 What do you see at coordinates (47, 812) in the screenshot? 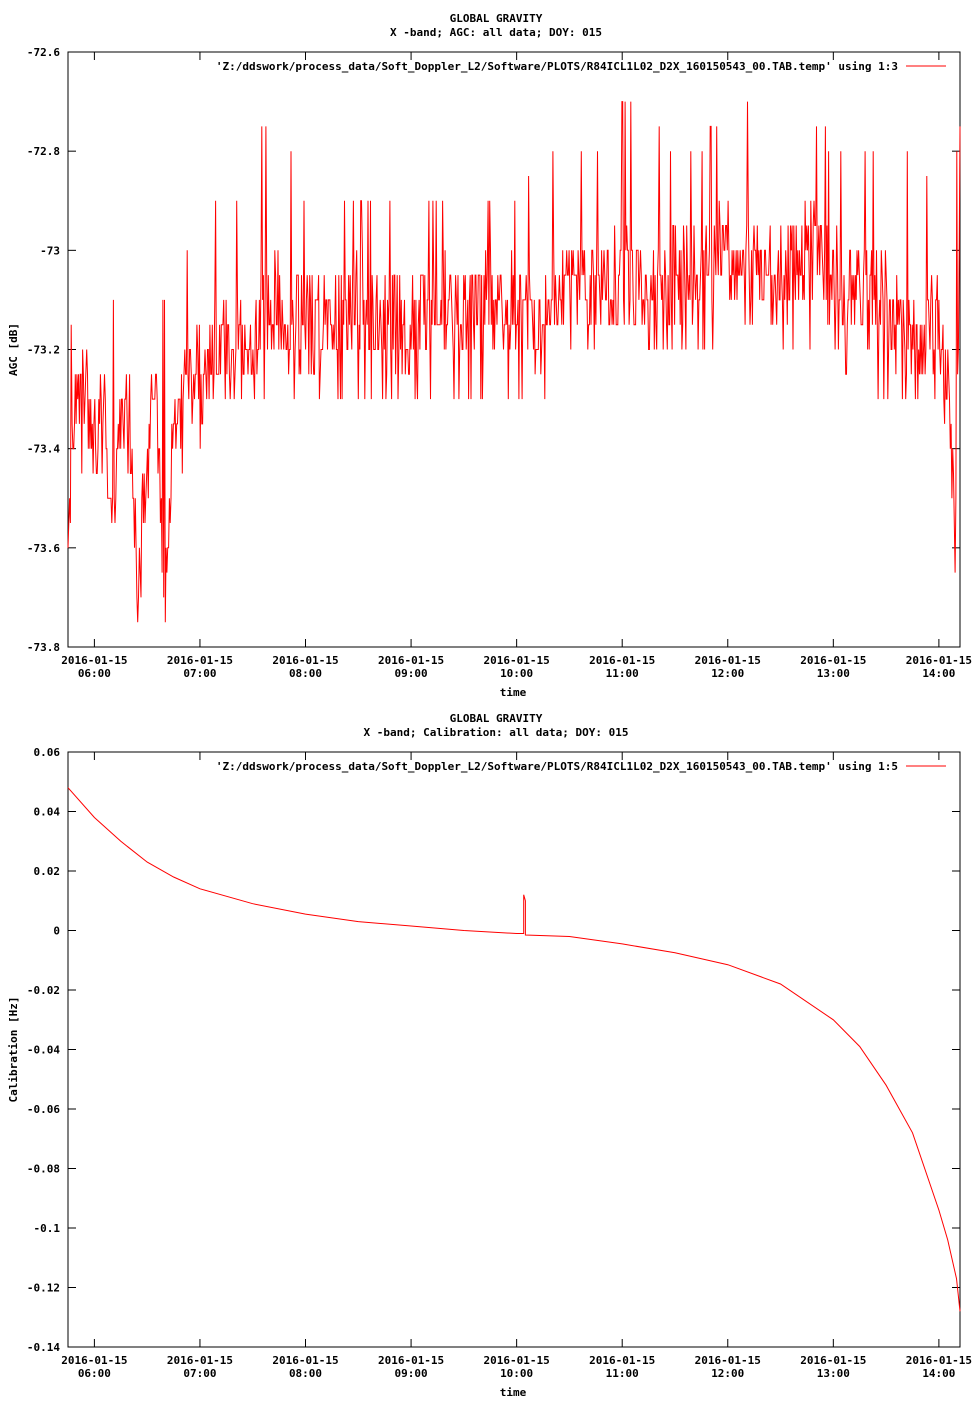
I see `y-tick-label: 0.04` at bounding box center [47, 812].